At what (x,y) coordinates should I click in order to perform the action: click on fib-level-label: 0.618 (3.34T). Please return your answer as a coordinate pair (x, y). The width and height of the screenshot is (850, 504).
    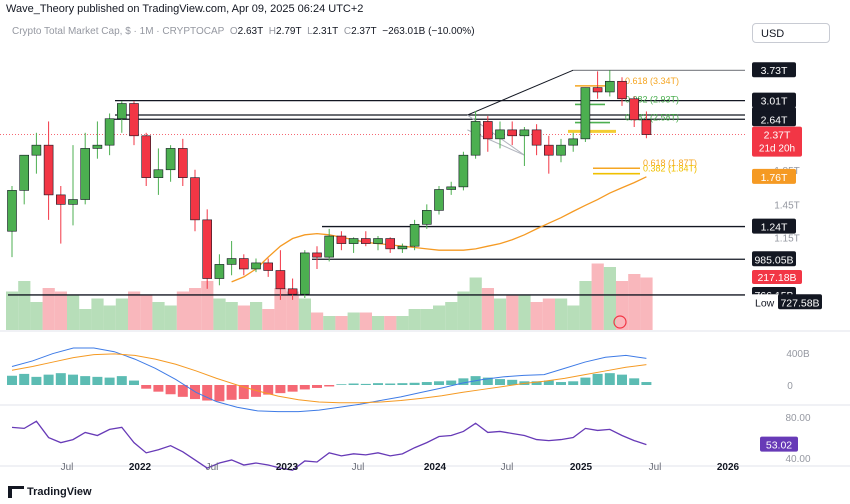
    Looking at the image, I should click on (652, 81).